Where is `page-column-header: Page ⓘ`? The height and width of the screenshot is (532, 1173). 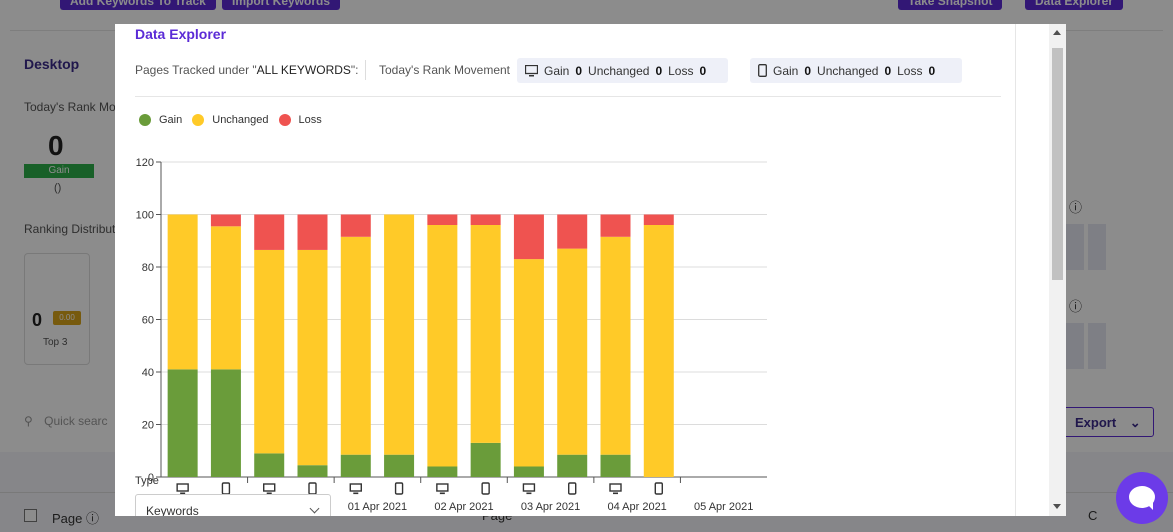 page-column-header: Page ⓘ is located at coordinates (75, 517).